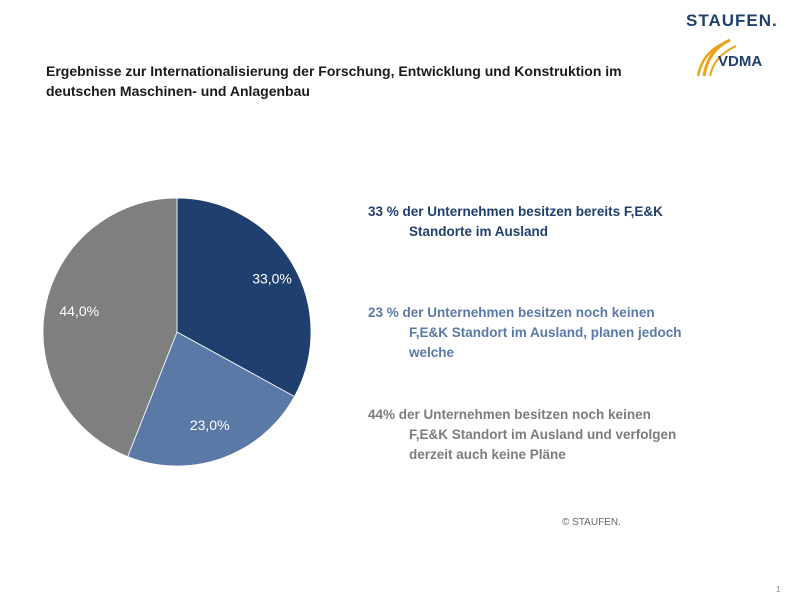  What do you see at coordinates (487, 454) in the screenshot?
I see `legend-3-line-3: derzeit auch keine Pläne` at bounding box center [487, 454].